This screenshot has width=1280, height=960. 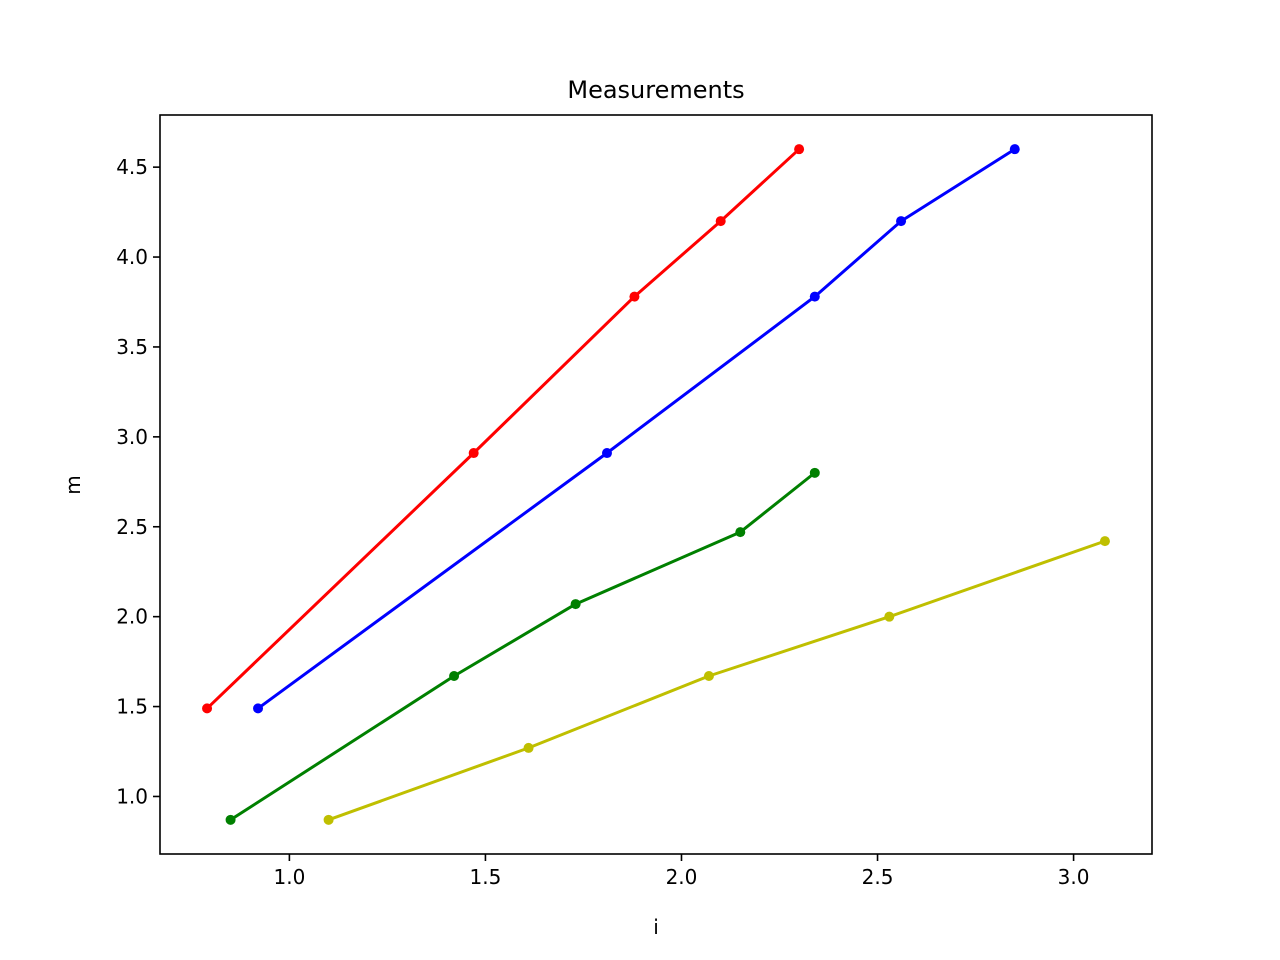 What do you see at coordinates (132, 167) in the screenshot?
I see `y-tick-label: 4.5` at bounding box center [132, 167].